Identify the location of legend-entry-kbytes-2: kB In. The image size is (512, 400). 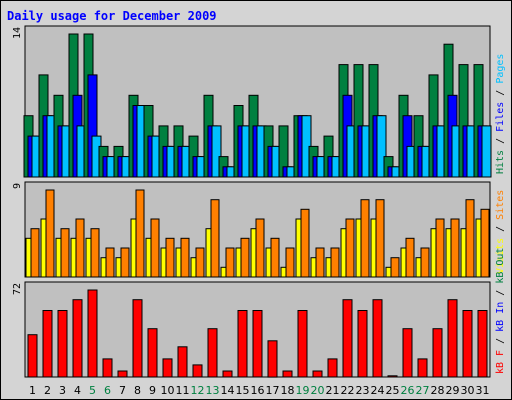
(500, 317).